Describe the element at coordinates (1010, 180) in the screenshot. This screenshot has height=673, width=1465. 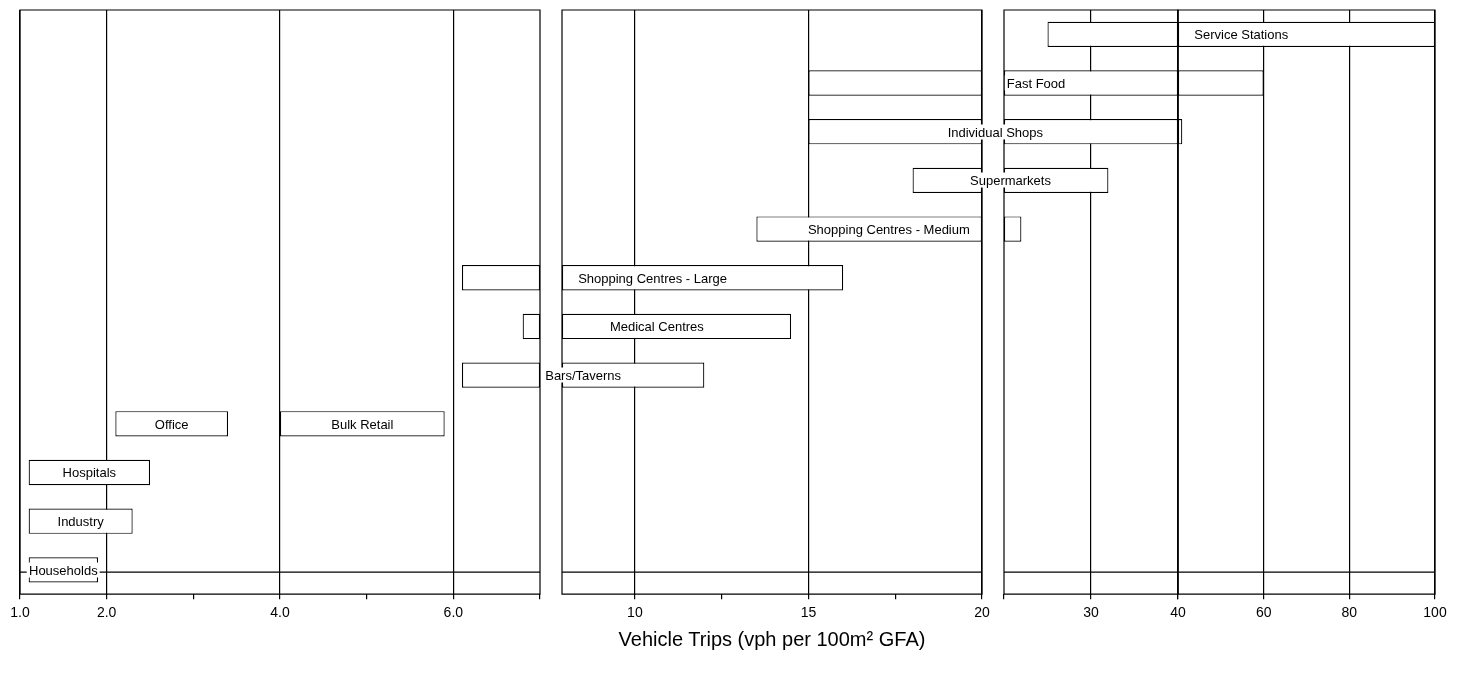
I see `data-label: Supermarkets` at that location.